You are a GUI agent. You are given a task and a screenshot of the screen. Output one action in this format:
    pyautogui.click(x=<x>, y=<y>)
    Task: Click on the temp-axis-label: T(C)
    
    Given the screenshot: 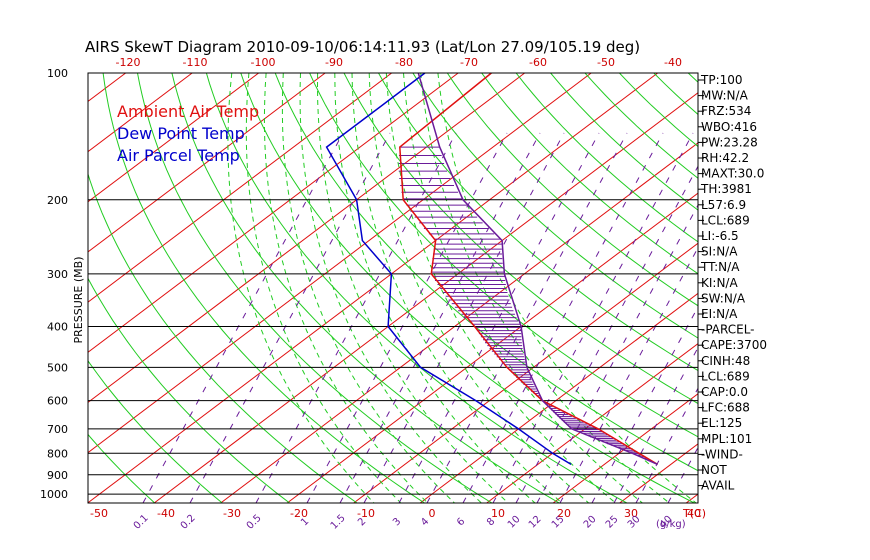 What is the action you would take?
    pyautogui.click(x=694, y=513)
    